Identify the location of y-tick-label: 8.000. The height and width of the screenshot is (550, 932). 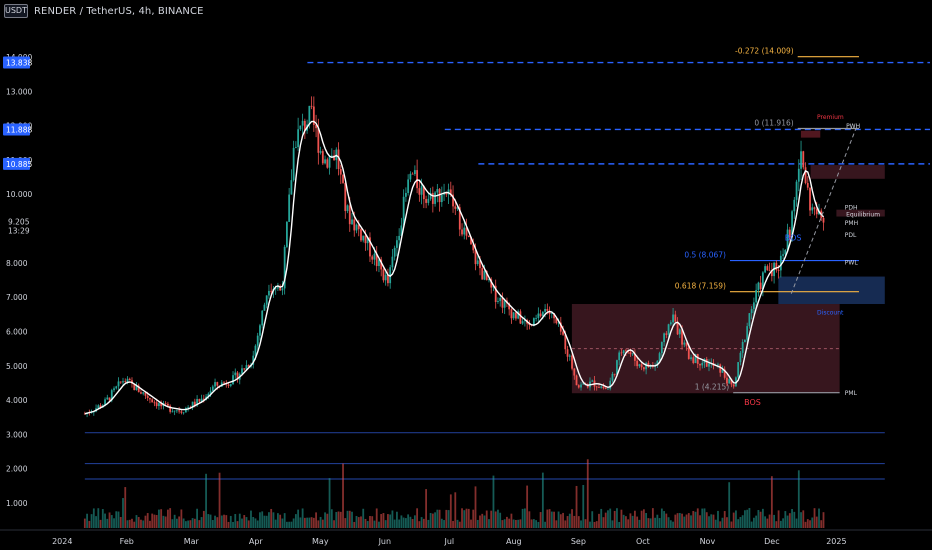
(17, 263).